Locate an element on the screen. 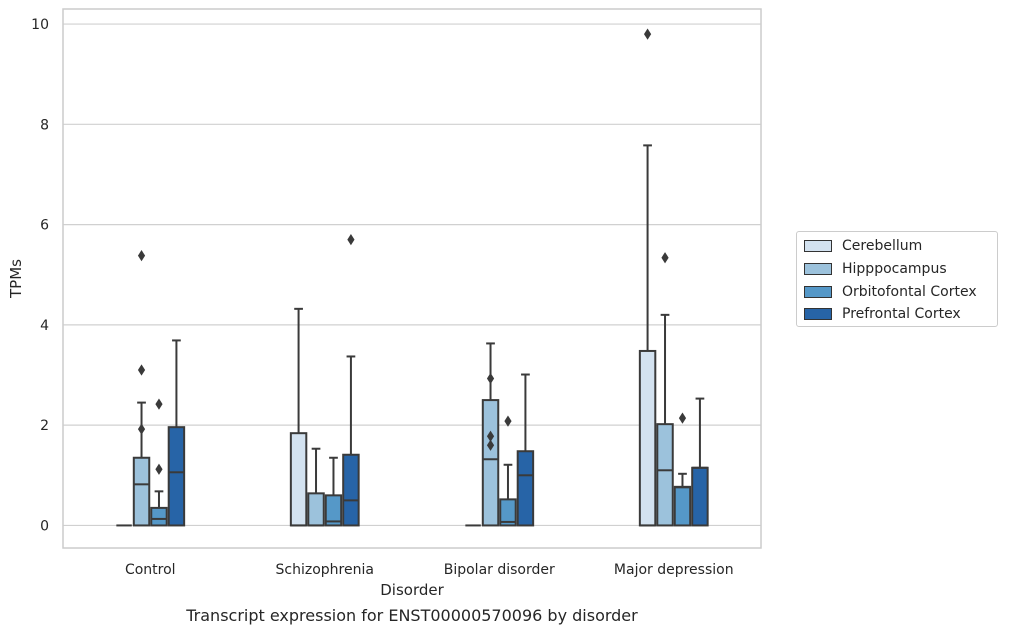 The image size is (1009, 634). legend-swatch-hippocampus is located at coordinates (818, 269).